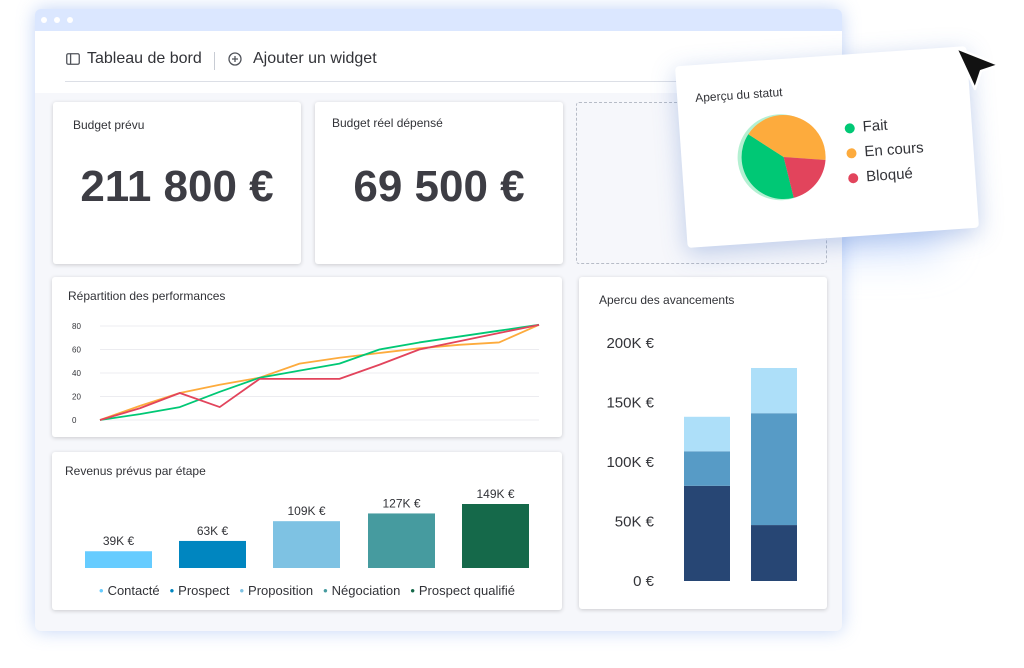 The image size is (1024, 668). I want to click on add-widget-button: Ajouter un widget, so click(302, 59).